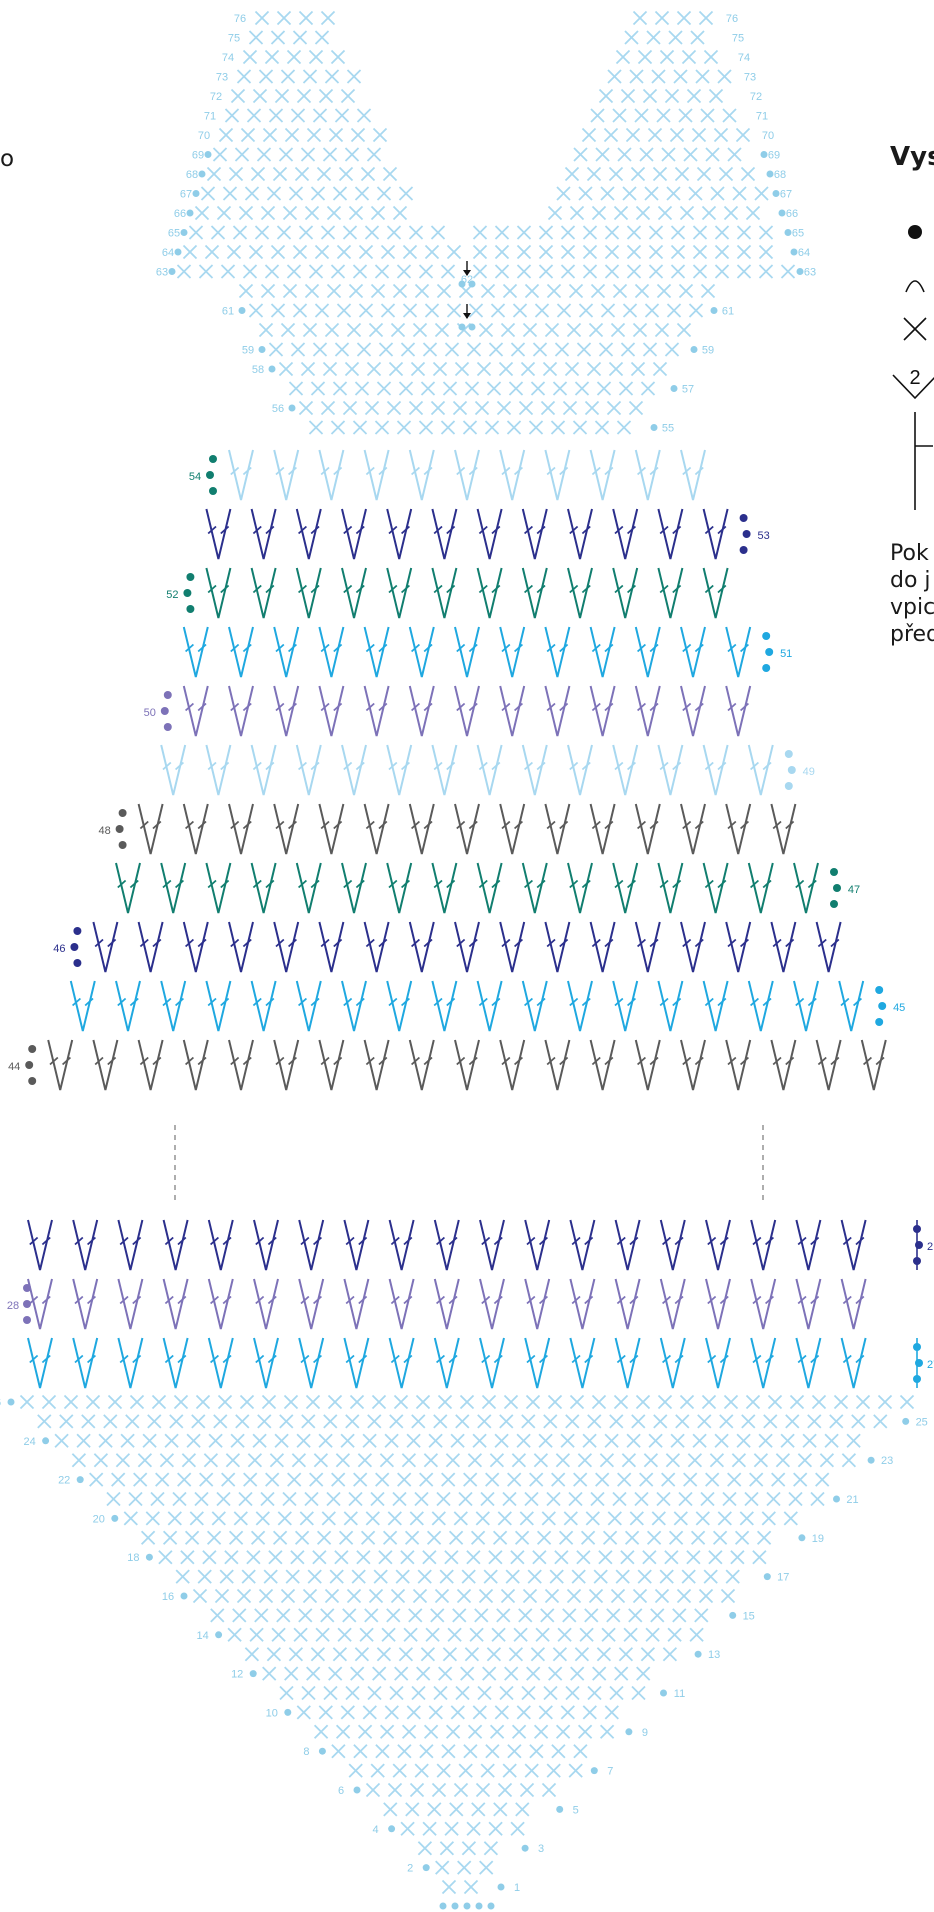 The height and width of the screenshot is (1912, 934). I want to click on row-number-label: 71, so click(210, 117).